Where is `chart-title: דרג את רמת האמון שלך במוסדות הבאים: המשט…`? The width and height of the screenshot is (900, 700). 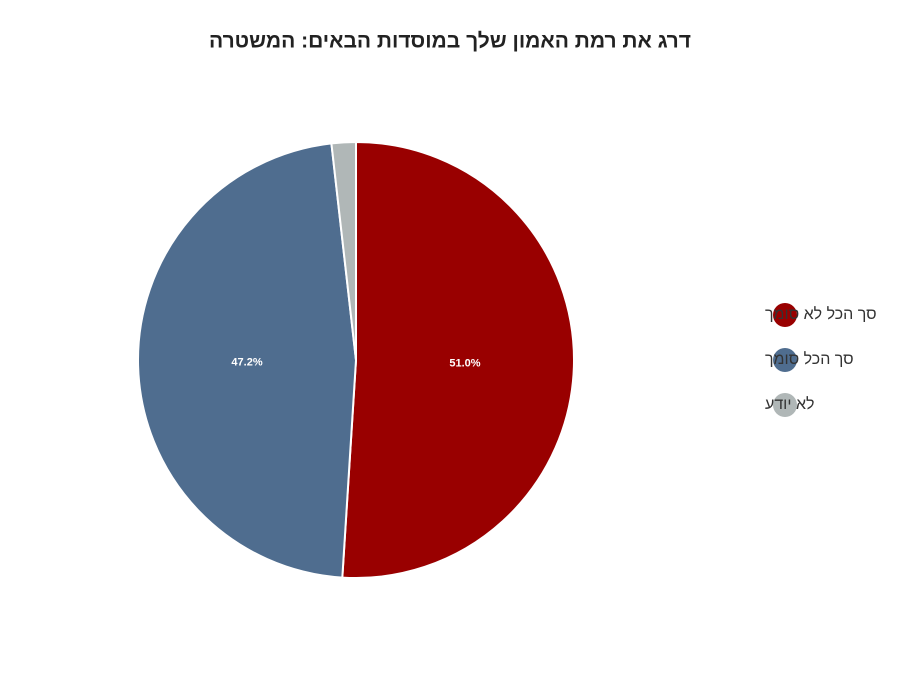
chart-title: דרג את רמת האמון שלך במוסדות הבאים: המשט… is located at coordinates (450, 41).